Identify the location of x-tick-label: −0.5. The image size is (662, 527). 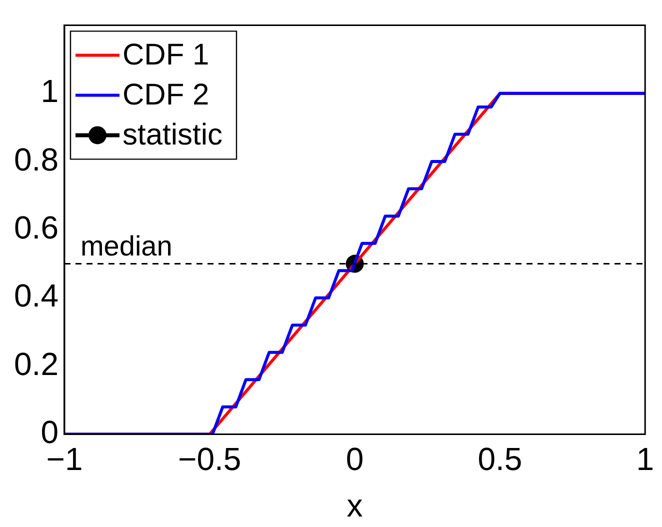
(210, 459).